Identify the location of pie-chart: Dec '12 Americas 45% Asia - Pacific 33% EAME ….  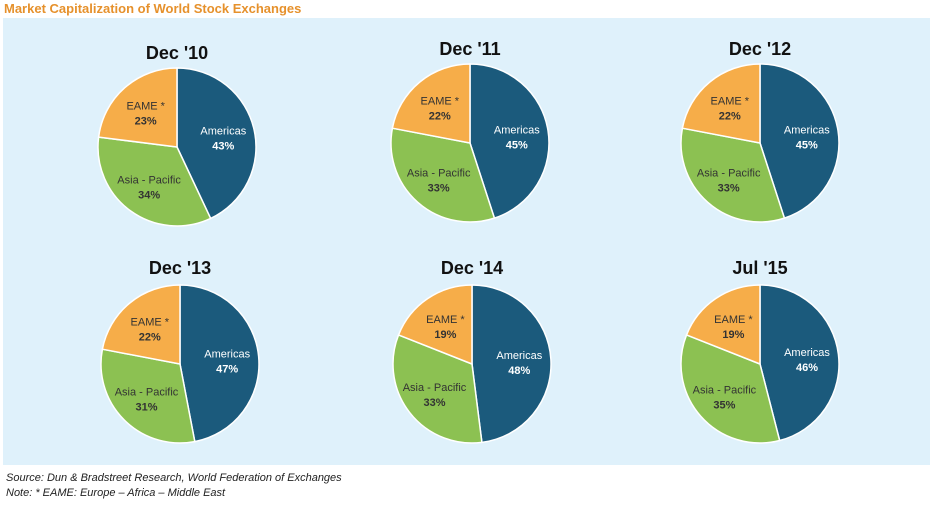
(760, 131).